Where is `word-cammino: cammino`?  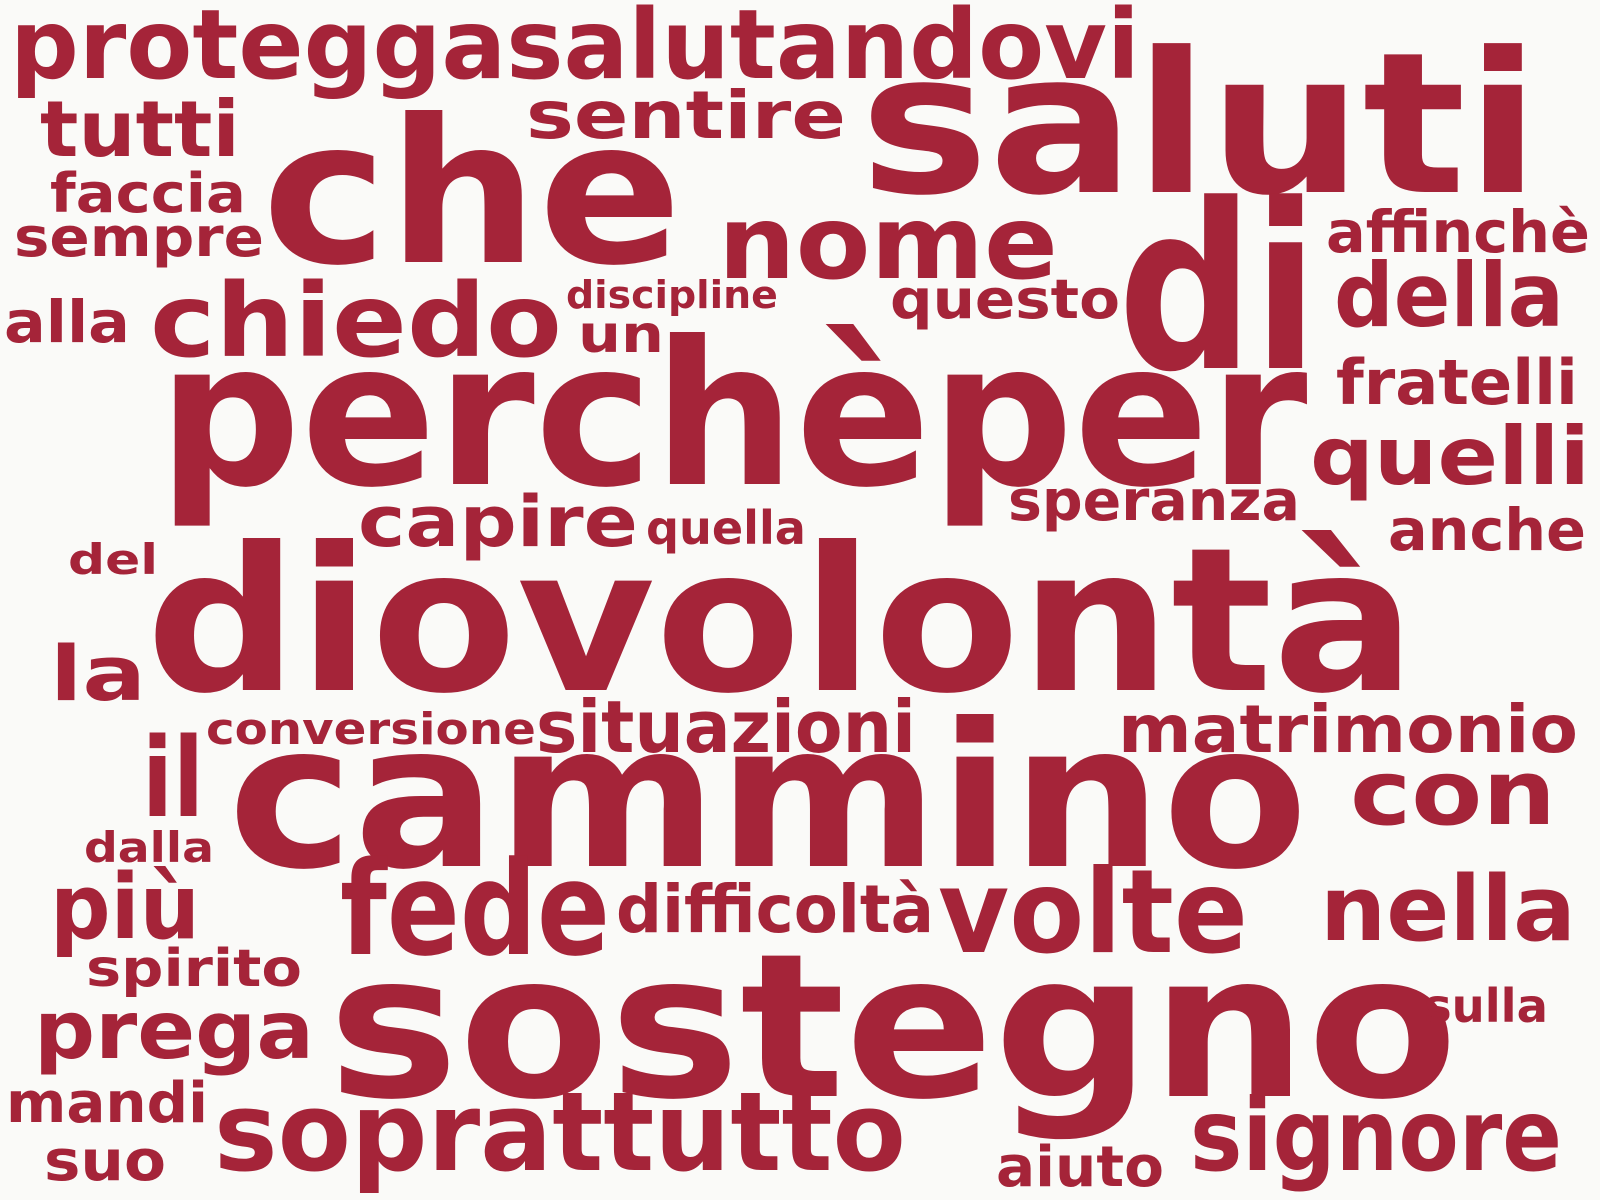 word-cammino: cammino is located at coordinates (768, 797).